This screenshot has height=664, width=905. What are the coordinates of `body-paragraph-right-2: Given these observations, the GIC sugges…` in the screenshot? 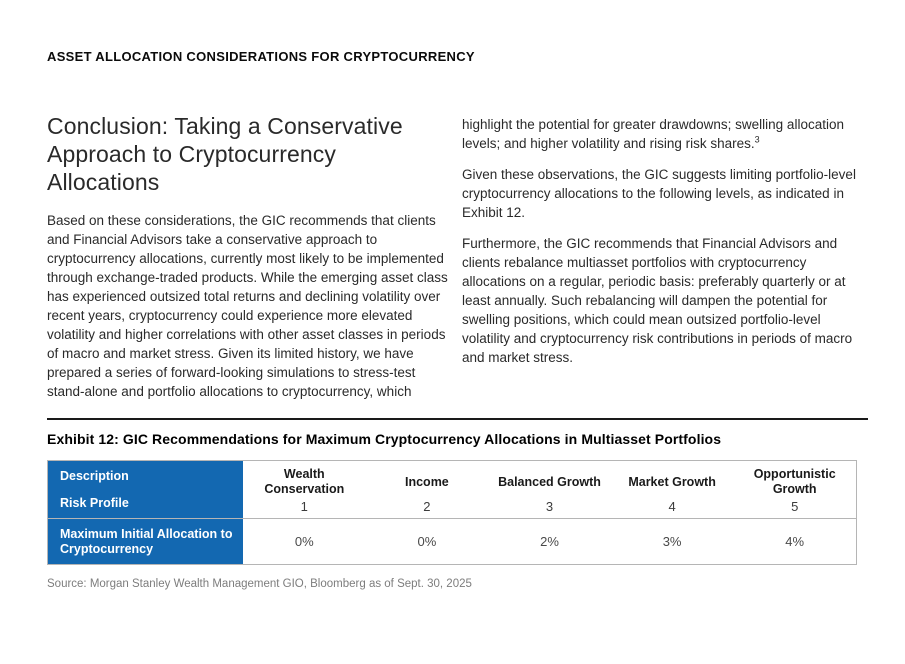 It's located at (659, 194).